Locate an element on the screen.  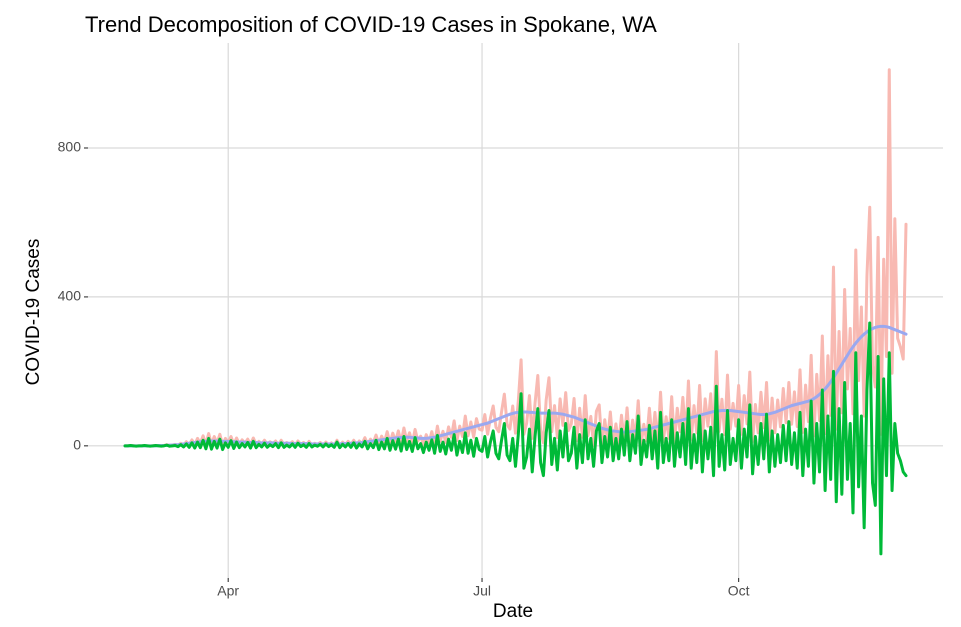
x-tick-label: Oct is located at coordinates (739, 591).